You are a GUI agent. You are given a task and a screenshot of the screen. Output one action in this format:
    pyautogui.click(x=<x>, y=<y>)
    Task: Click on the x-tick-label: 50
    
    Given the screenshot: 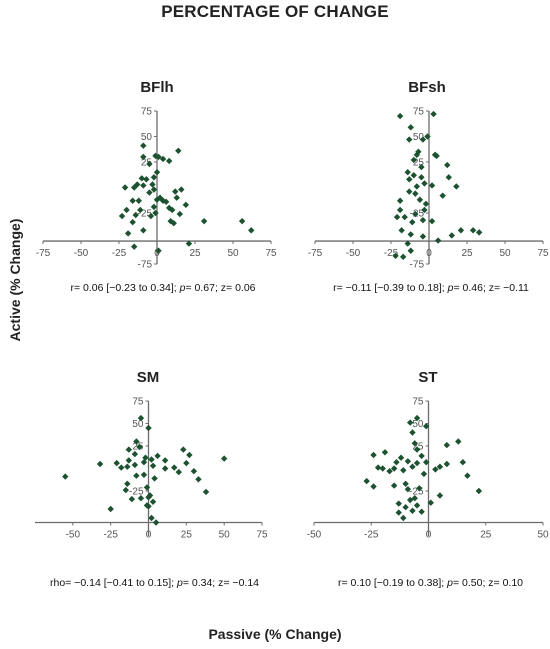 What is the action you would take?
    pyautogui.click(x=505, y=253)
    